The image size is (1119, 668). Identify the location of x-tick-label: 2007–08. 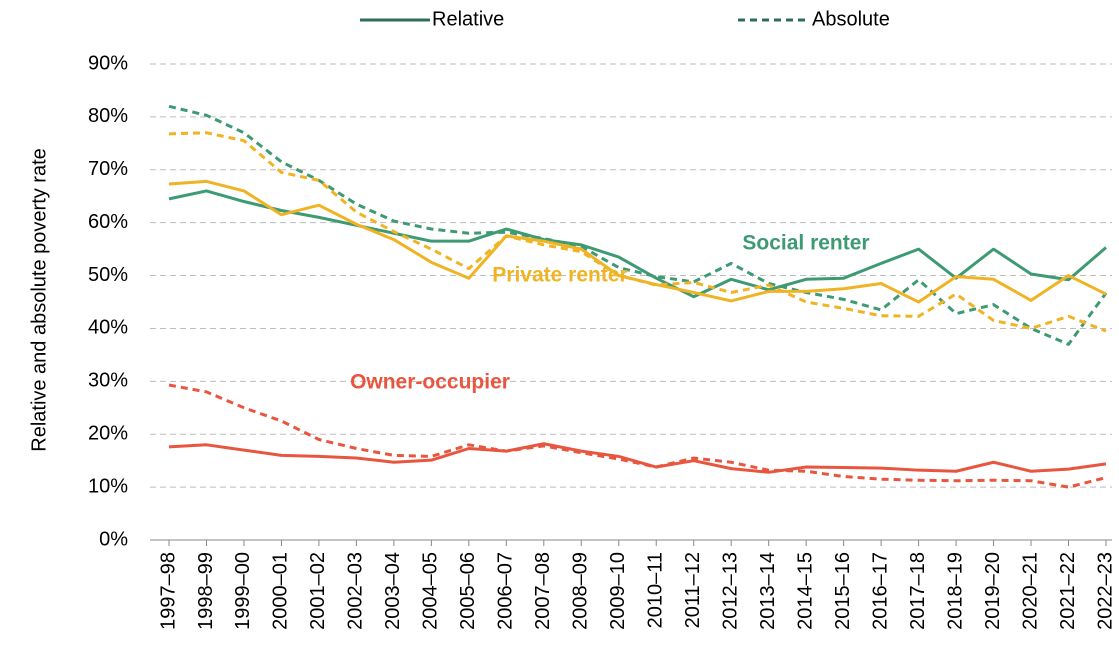
(543, 591).